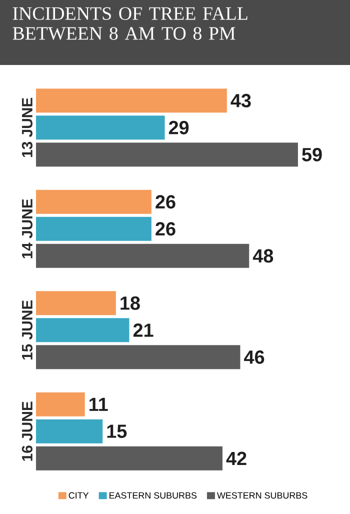 Image resolution: width=350 pixels, height=514 pixels. I want to click on data-label: 15, so click(117, 431).